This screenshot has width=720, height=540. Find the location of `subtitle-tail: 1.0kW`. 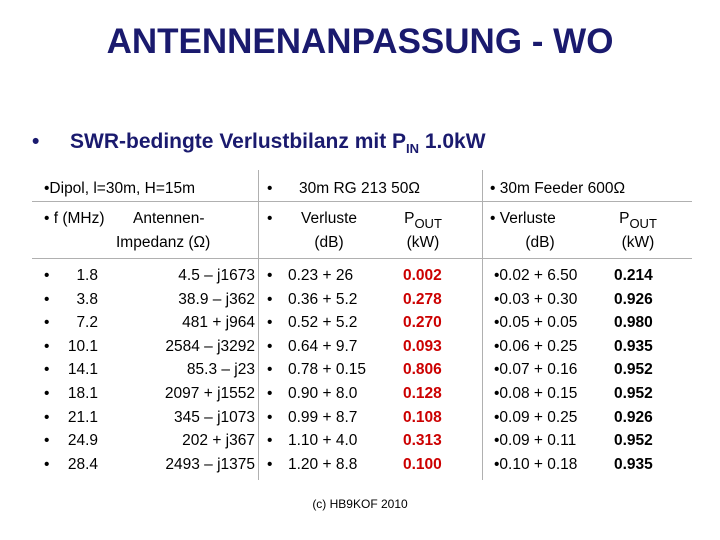

subtitle-tail: 1.0kW is located at coordinates (452, 141).